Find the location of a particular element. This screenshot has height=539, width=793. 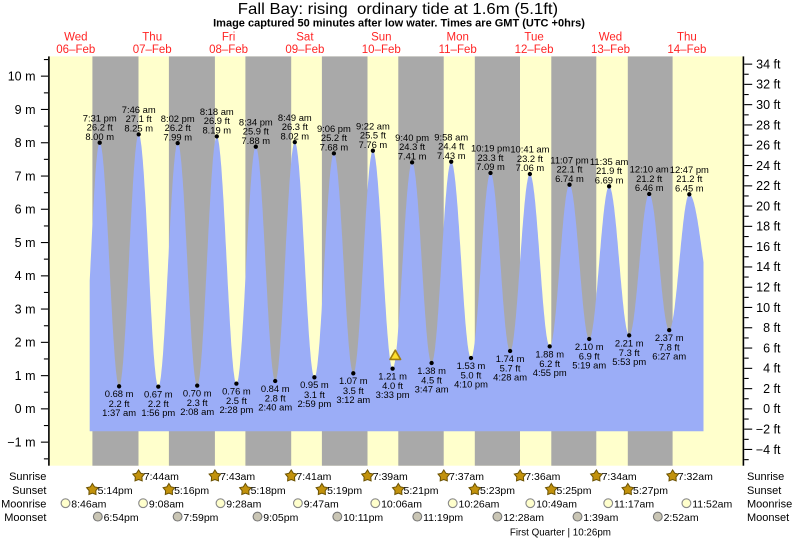

svg-text: 5:27pm is located at coordinates (650, 491).